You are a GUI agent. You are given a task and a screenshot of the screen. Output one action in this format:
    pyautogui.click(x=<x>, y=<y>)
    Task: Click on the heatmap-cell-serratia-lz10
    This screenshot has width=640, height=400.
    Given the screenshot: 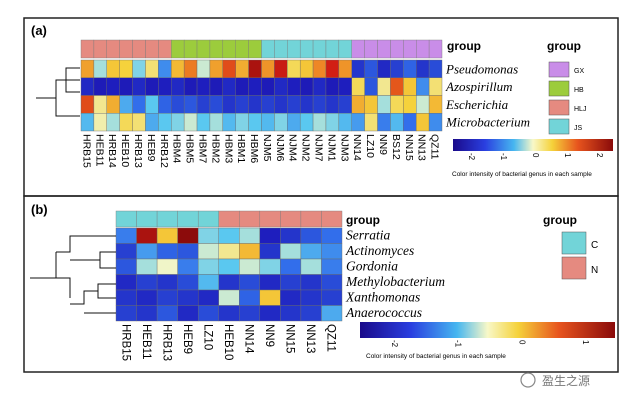 What is the action you would take?
    pyautogui.click(x=208, y=235)
    